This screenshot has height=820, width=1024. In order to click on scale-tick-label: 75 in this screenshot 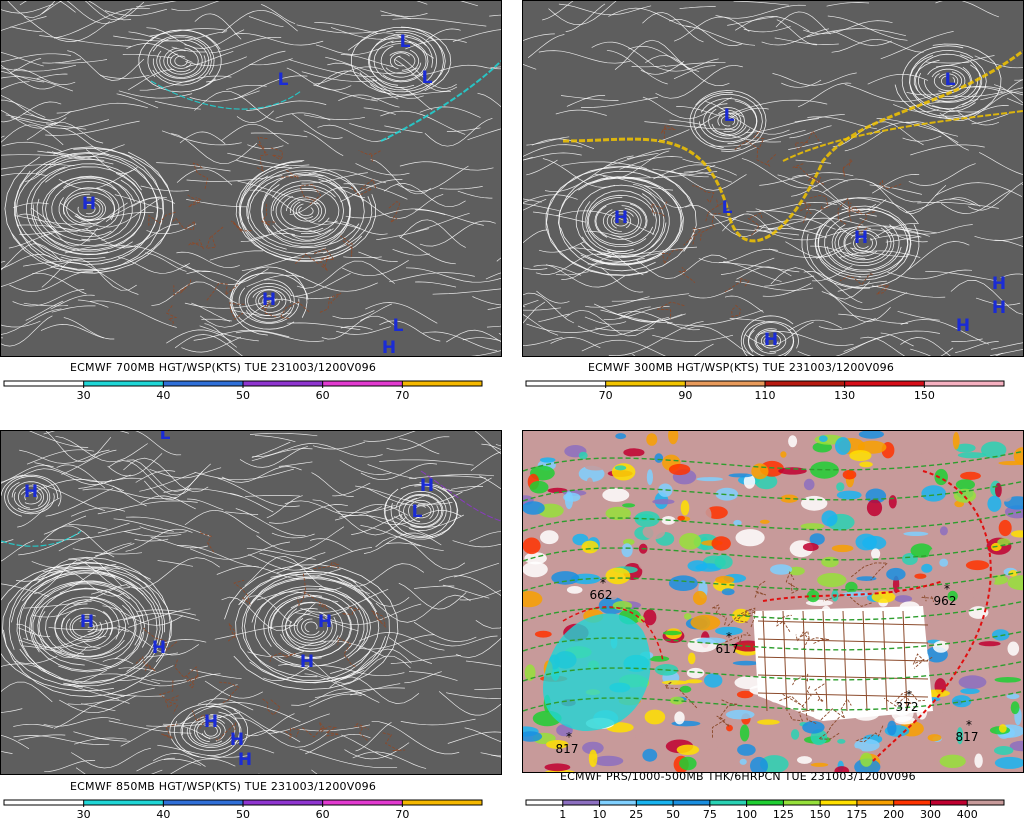, I will do `click(710, 814)`.